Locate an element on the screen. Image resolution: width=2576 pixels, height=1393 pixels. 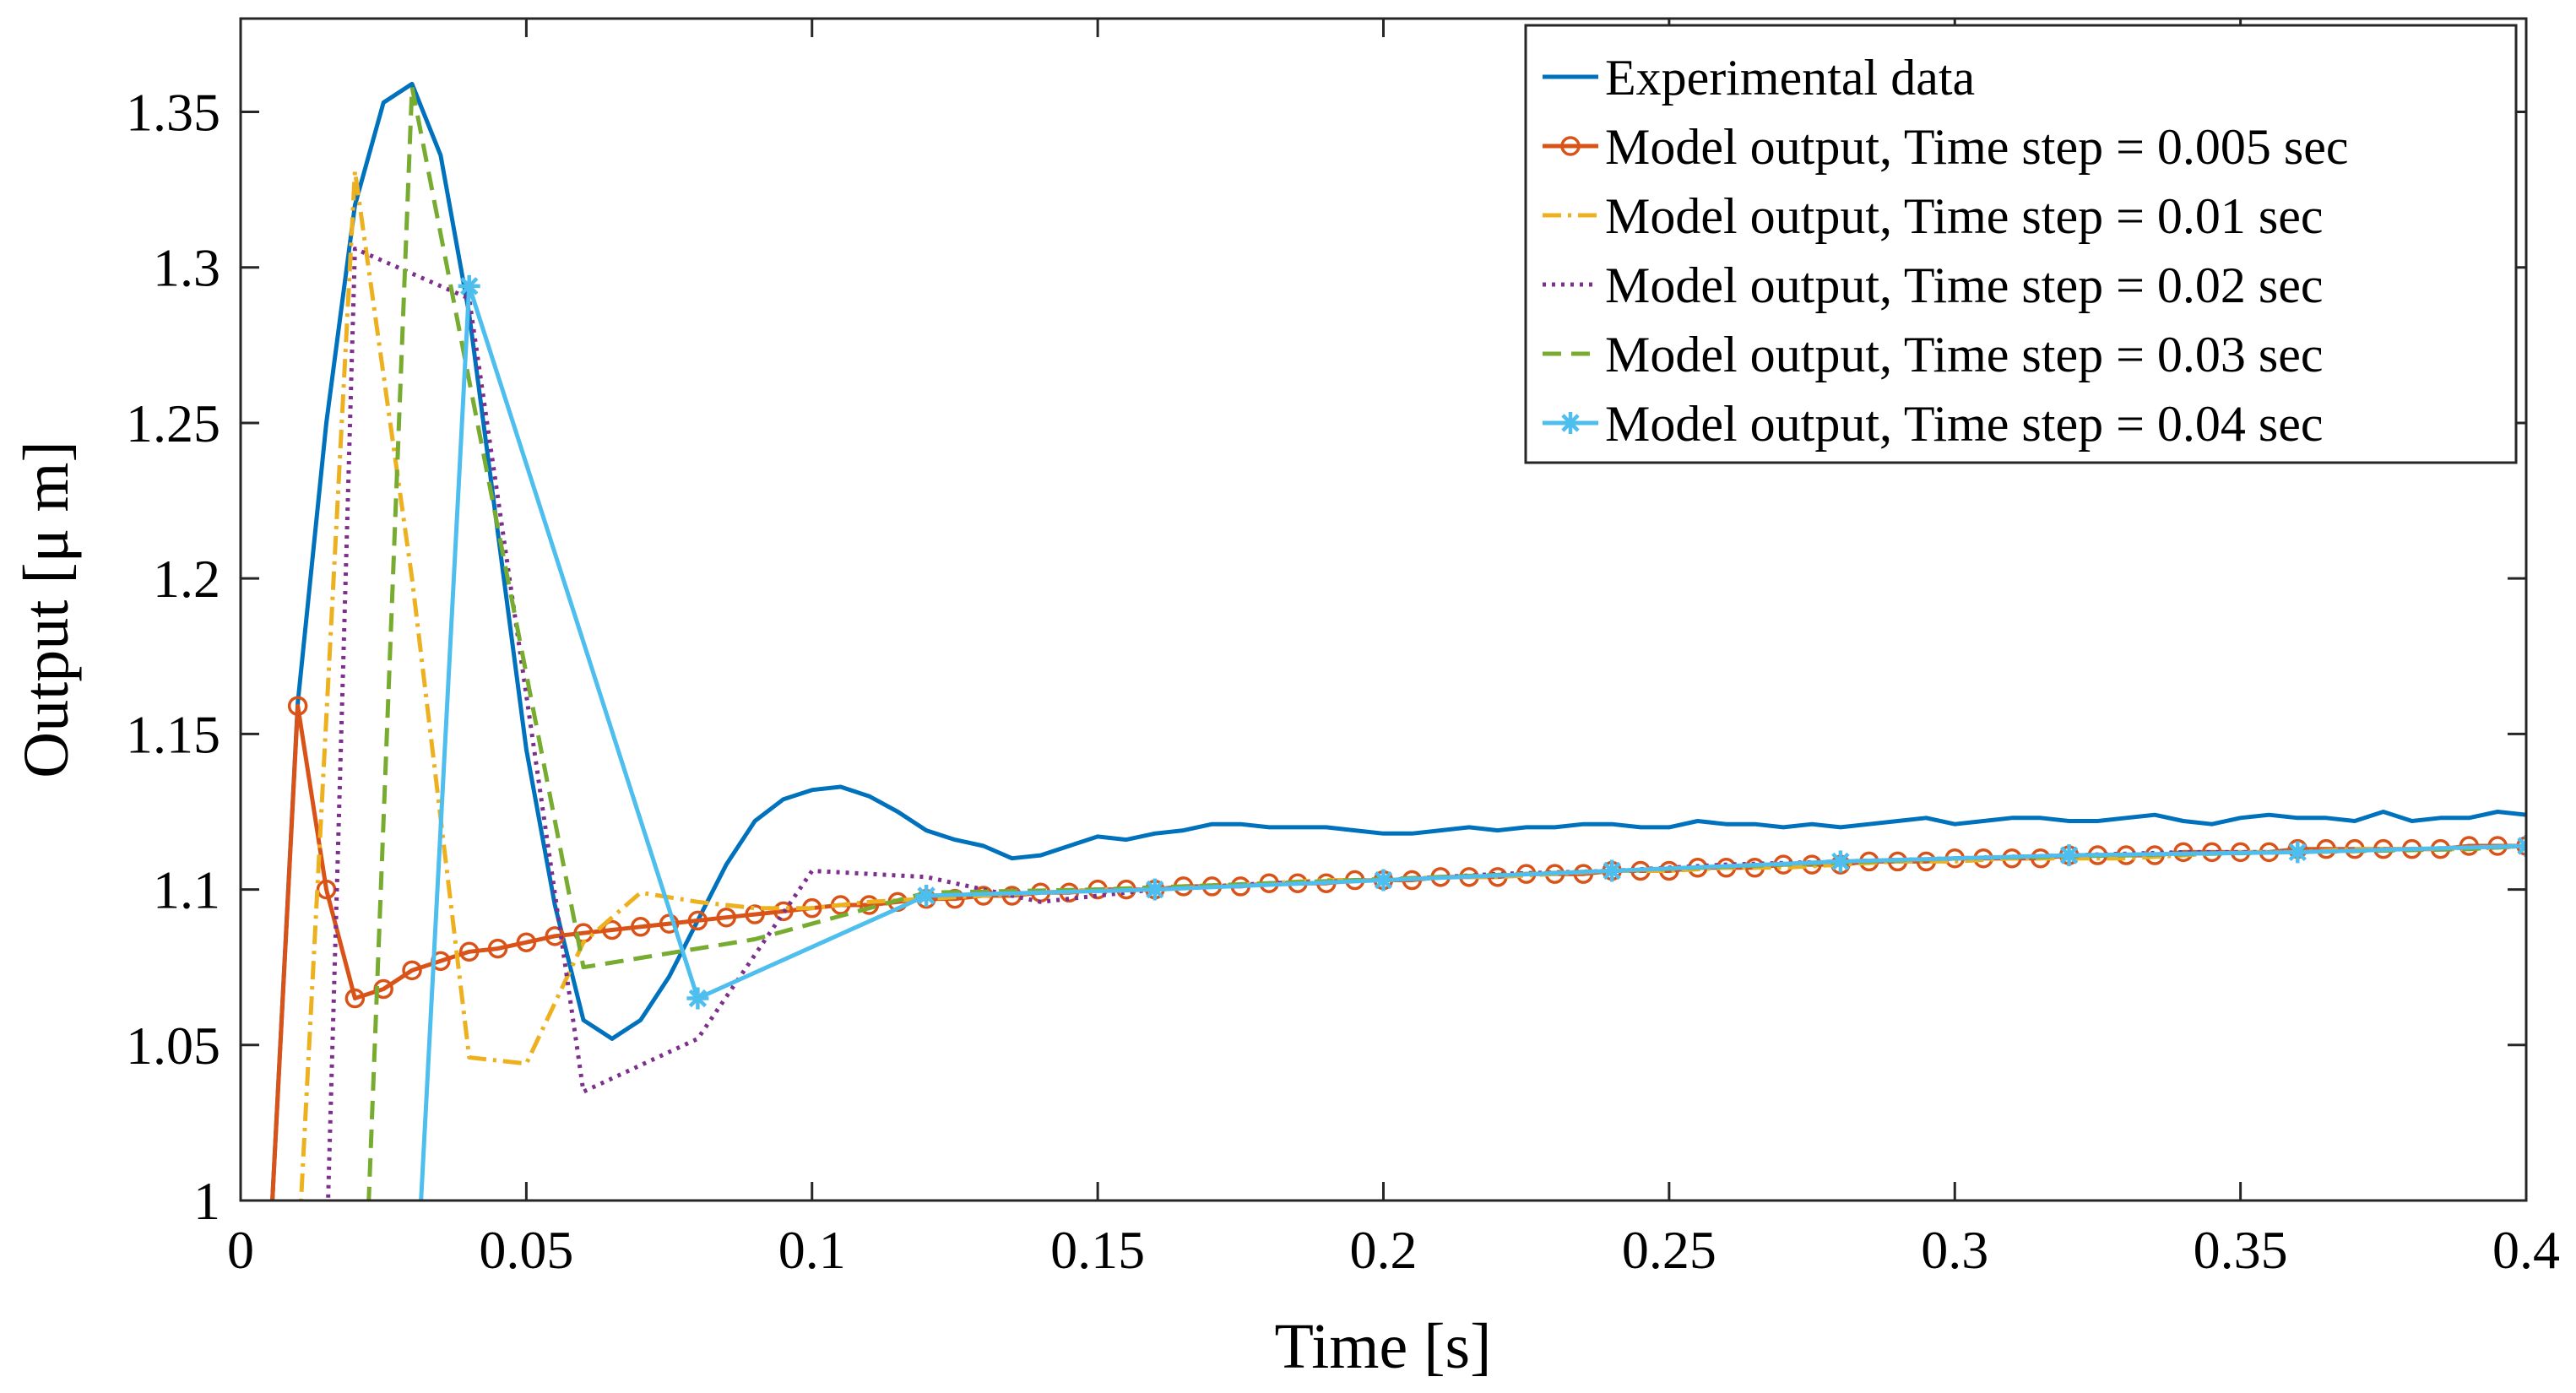
x-tick-label: 0.4 is located at coordinates (2526, 1250).